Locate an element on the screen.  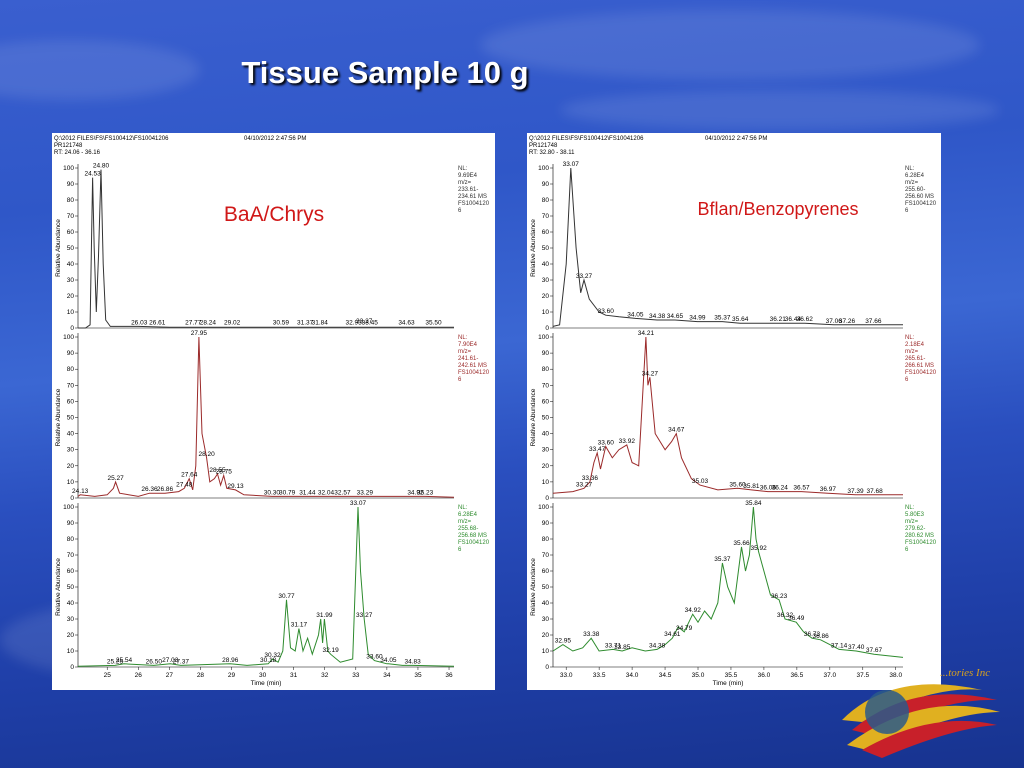
y-tick-label: 80 is located at coordinates (546, 369).